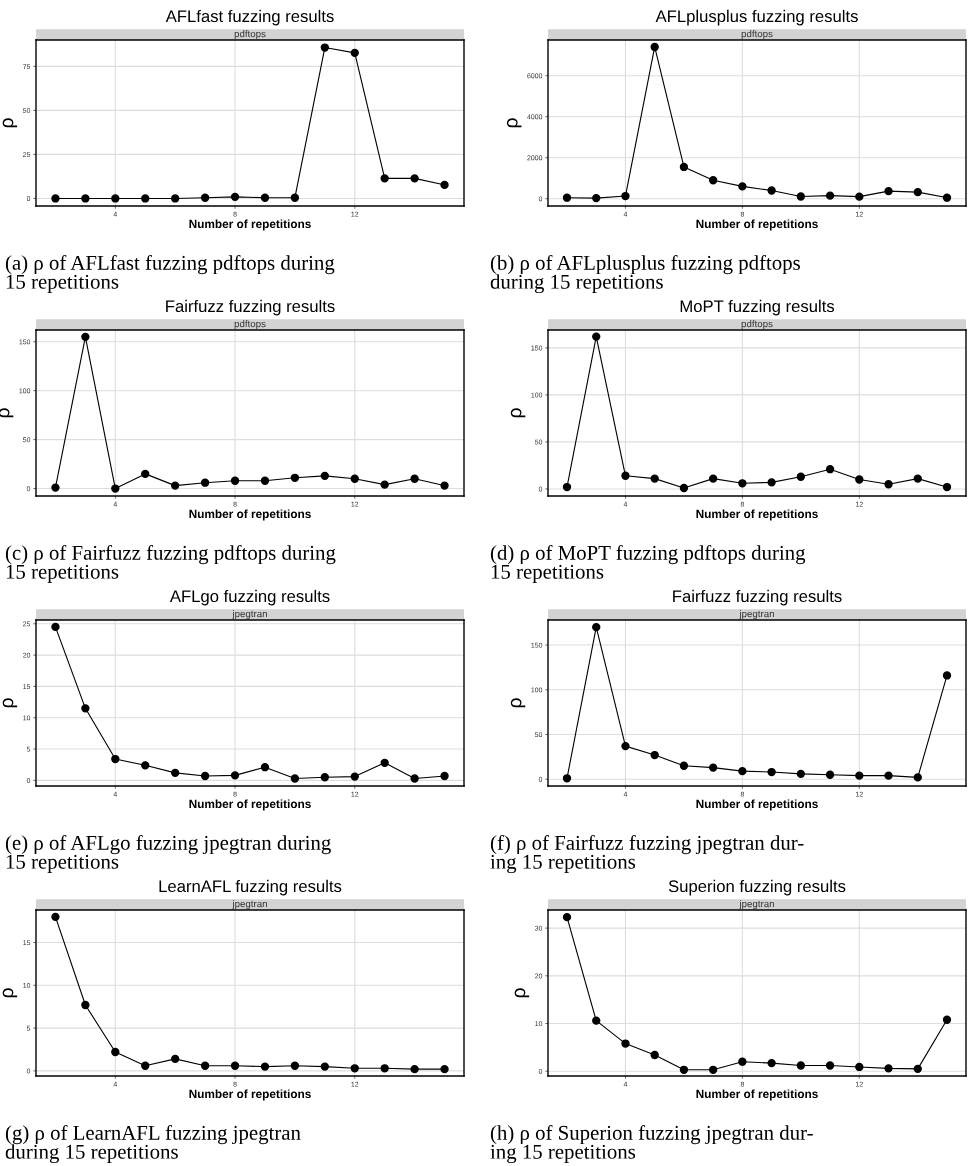 The width and height of the screenshot is (975, 1166). Describe the element at coordinates (648, 564) in the screenshot. I see `text: (d) ρ of MoPT fuzzing pdftops during 15 repetitions` at that location.